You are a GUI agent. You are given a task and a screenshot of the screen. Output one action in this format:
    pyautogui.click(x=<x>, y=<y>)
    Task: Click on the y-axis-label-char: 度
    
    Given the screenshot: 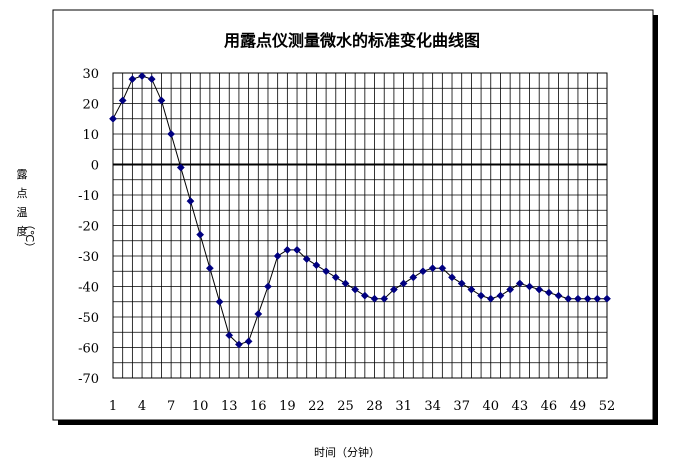 What is the action you would take?
    pyautogui.click(x=22, y=231)
    